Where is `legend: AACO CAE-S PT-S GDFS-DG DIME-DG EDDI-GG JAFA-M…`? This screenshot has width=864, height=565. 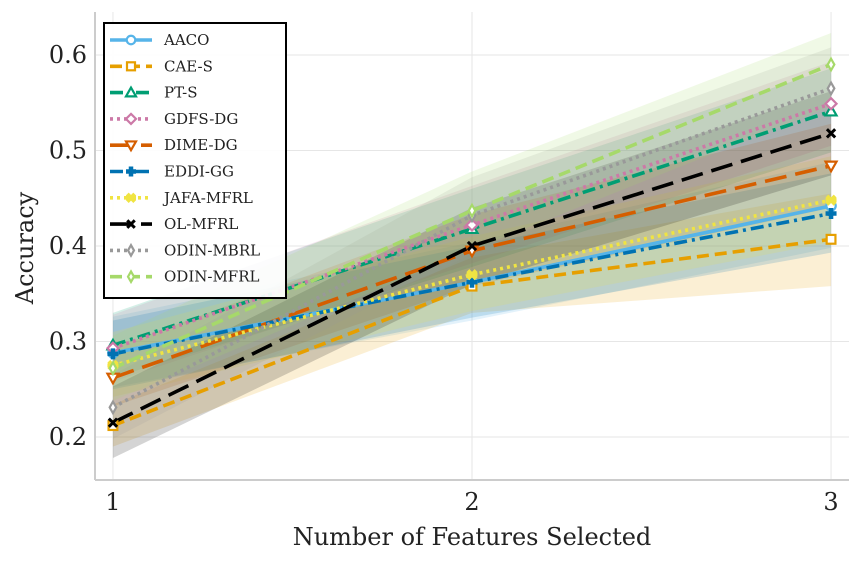 legend: AACO CAE-S PT-S GDFS-DG DIME-DG EDDI-GG JAFA-M… is located at coordinates (195, 160).